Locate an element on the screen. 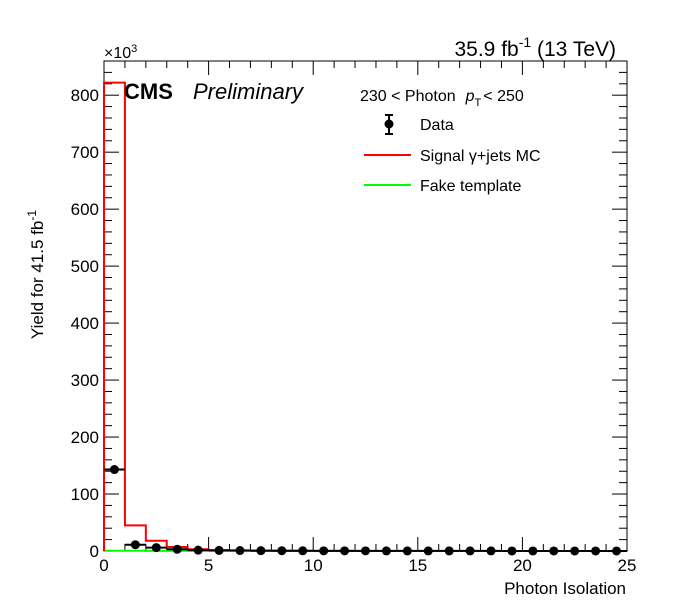 Image resolution: width=696 pixels, height=612 pixels. legend-item-fake: Fake template is located at coordinates (442, 186).